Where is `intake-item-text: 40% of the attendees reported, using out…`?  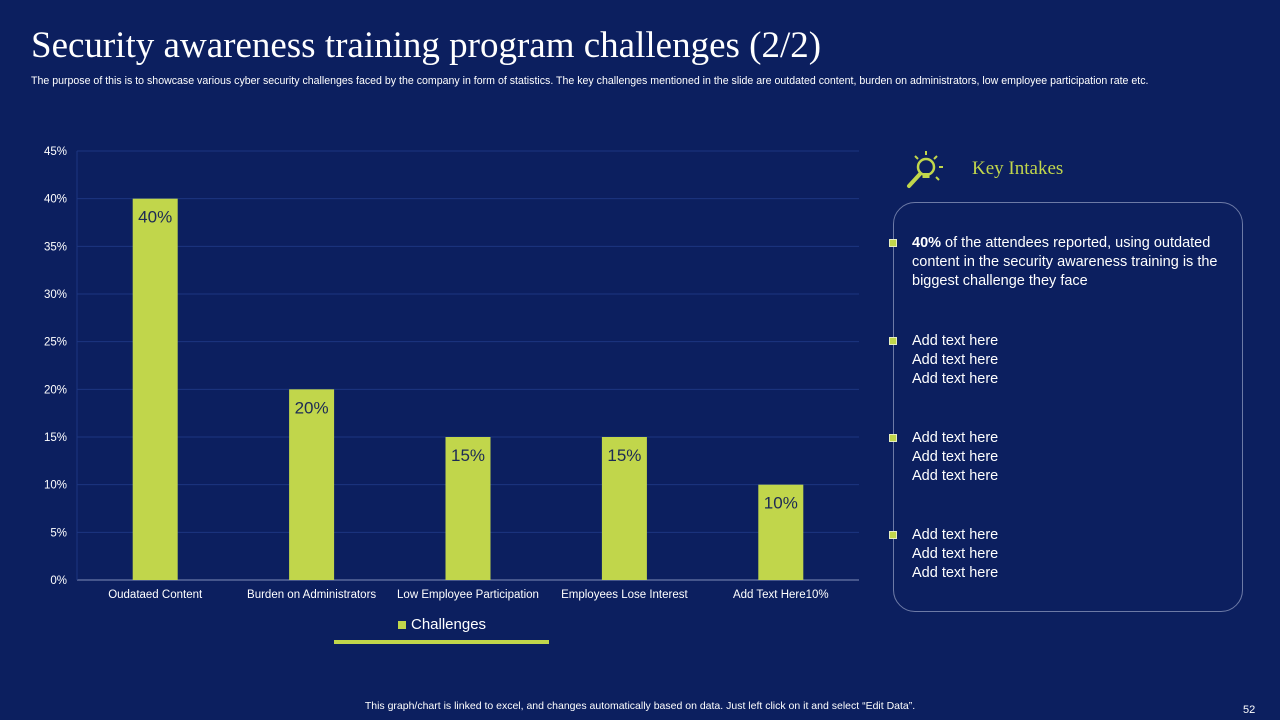
intake-item-text: 40% of the attendees reported, using out… is located at coordinates (1065, 262).